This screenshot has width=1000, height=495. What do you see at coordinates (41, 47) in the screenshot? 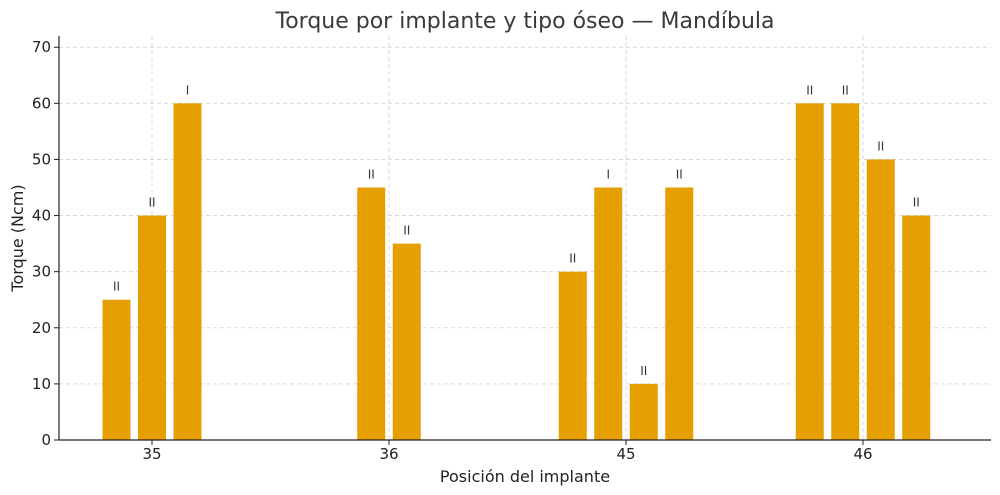
I see `y-tick-label: 70` at bounding box center [41, 47].